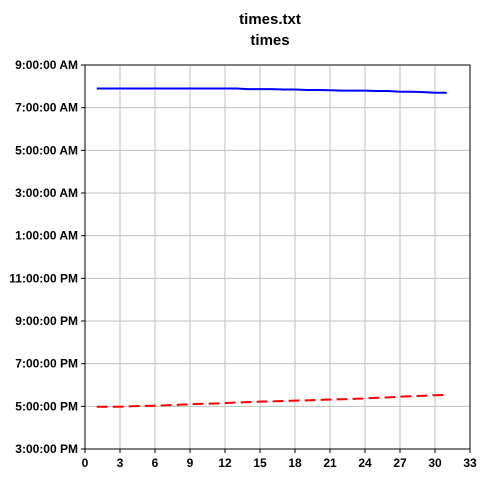  I want to click on y-tick-label: 9:00:00 AM, so click(46, 65).